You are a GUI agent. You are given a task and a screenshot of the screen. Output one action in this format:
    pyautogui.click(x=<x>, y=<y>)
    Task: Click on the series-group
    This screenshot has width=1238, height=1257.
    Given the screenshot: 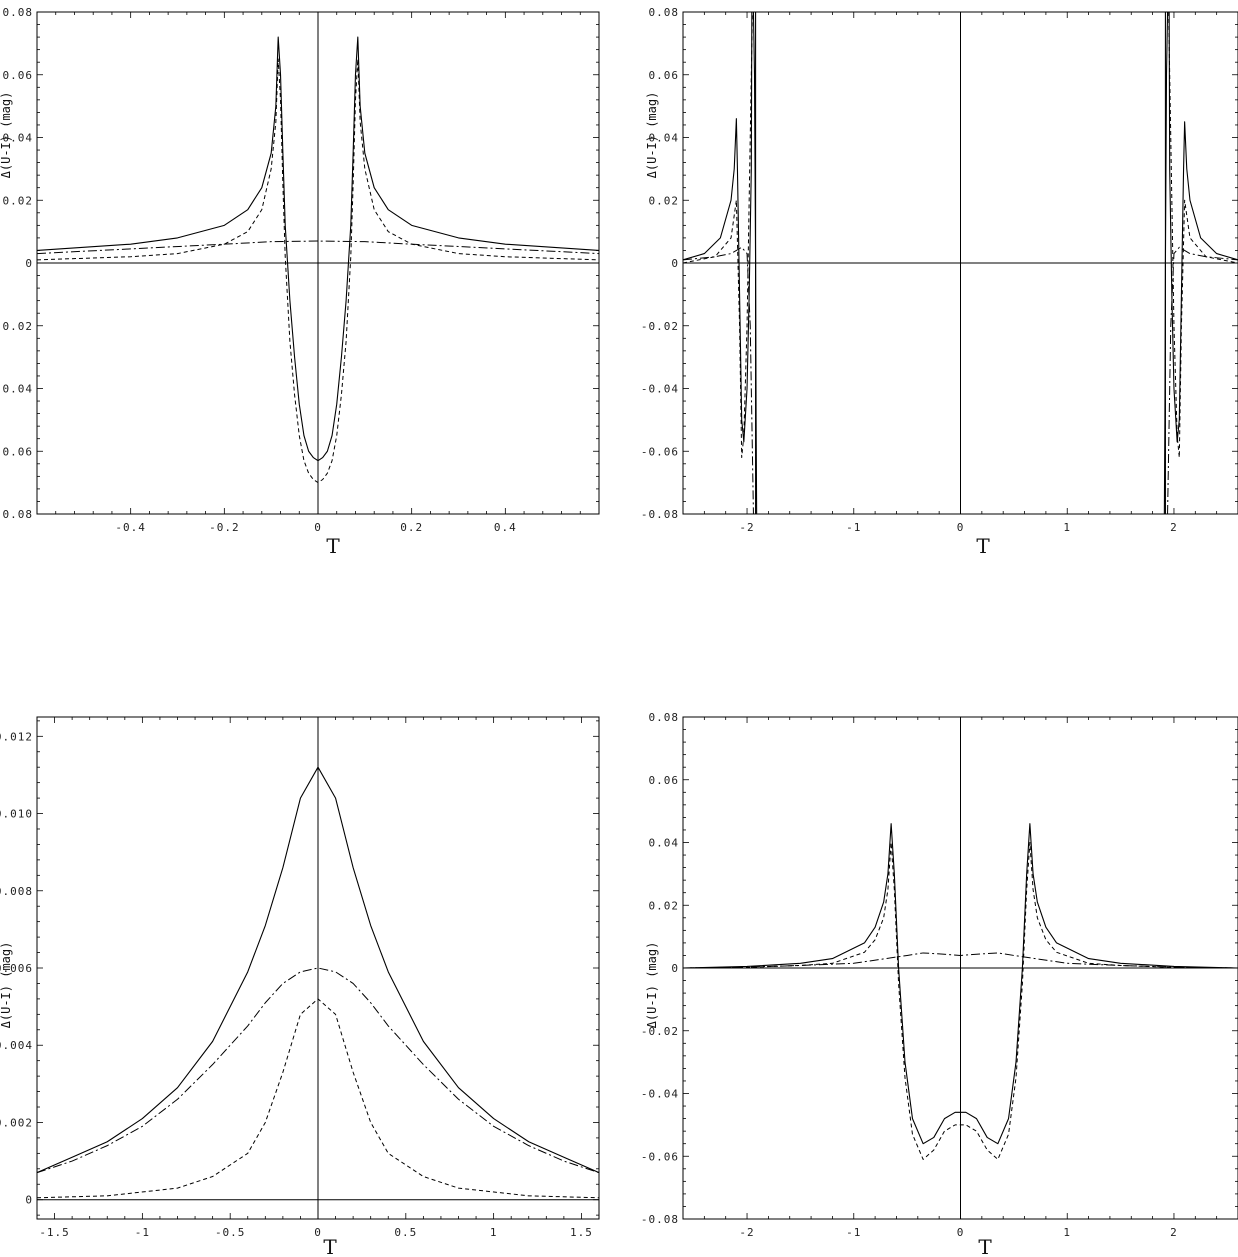 What is the action you would take?
    pyautogui.click(x=960, y=991)
    